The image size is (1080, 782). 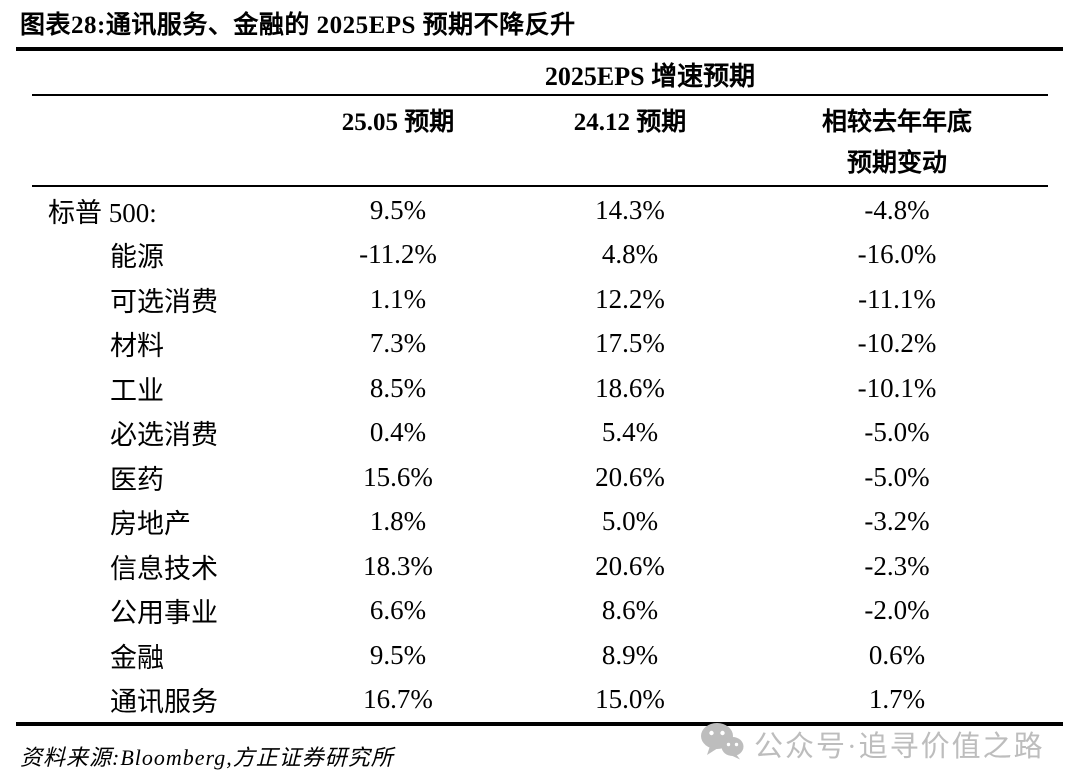 I want to click on divider-under-group-header, so click(x=540, y=95).